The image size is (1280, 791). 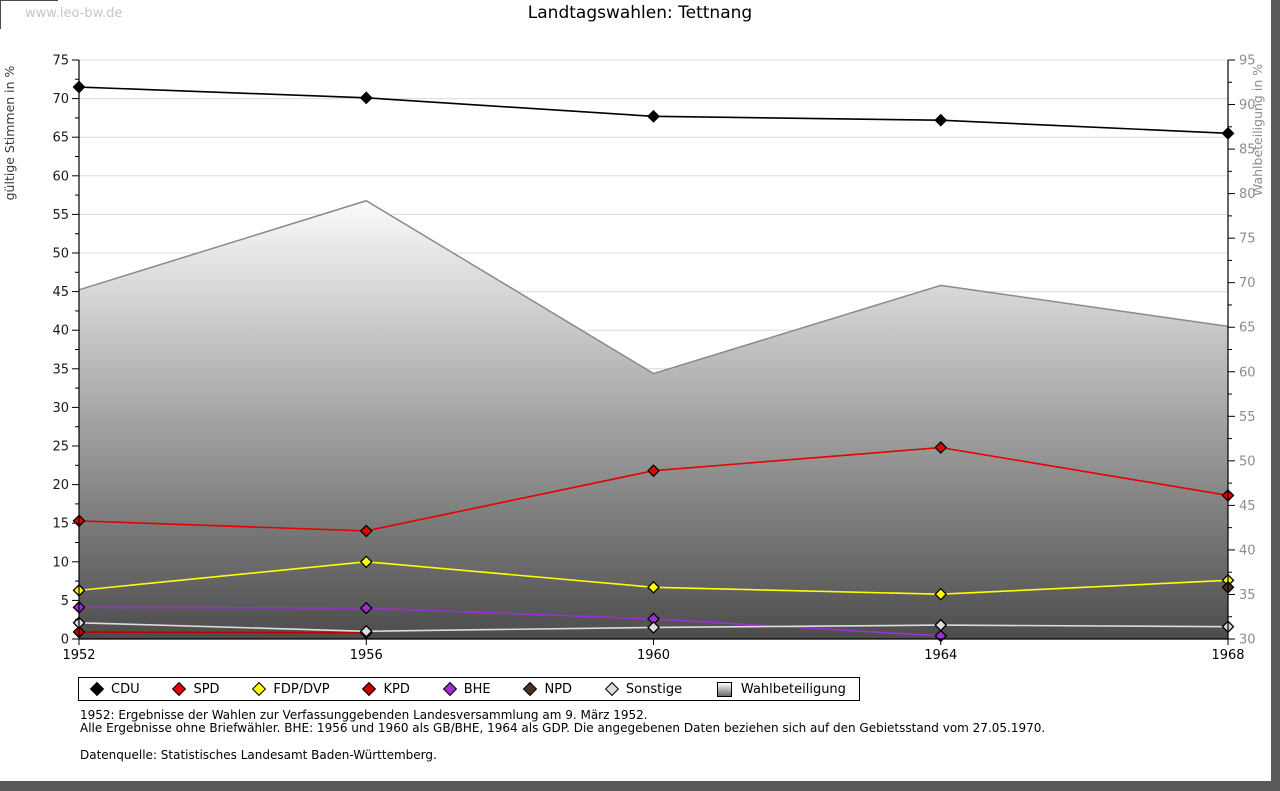 I want to click on right-tick-label: 85, so click(x=1247, y=150).